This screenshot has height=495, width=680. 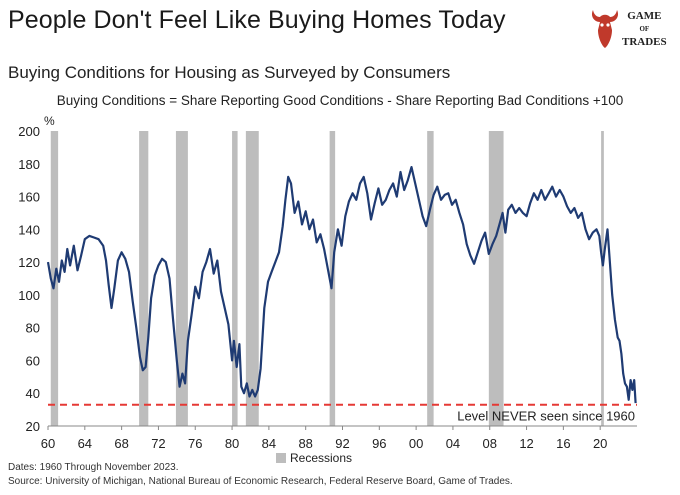 I want to click on x-tick-label: 00, so click(x=416, y=443).